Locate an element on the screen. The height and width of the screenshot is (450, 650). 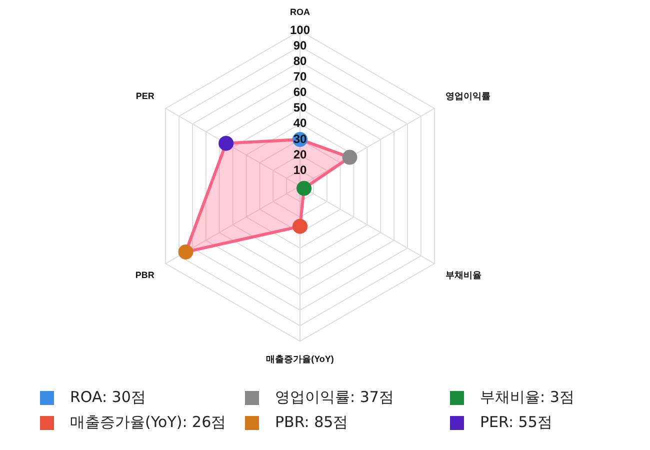
text: 영업이익률: 37점 is located at coordinates (334, 397).